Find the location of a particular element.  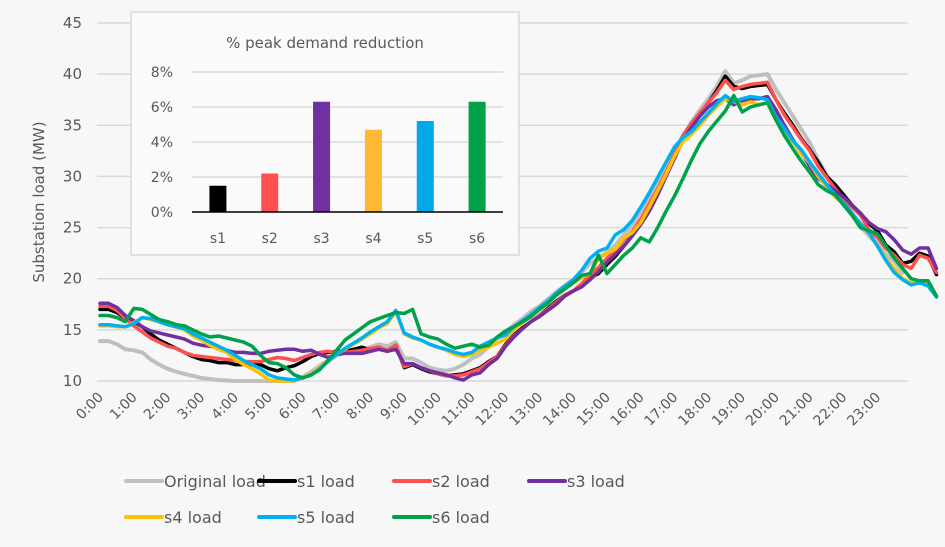

inset-x-tick-label: s3 is located at coordinates (321, 239).